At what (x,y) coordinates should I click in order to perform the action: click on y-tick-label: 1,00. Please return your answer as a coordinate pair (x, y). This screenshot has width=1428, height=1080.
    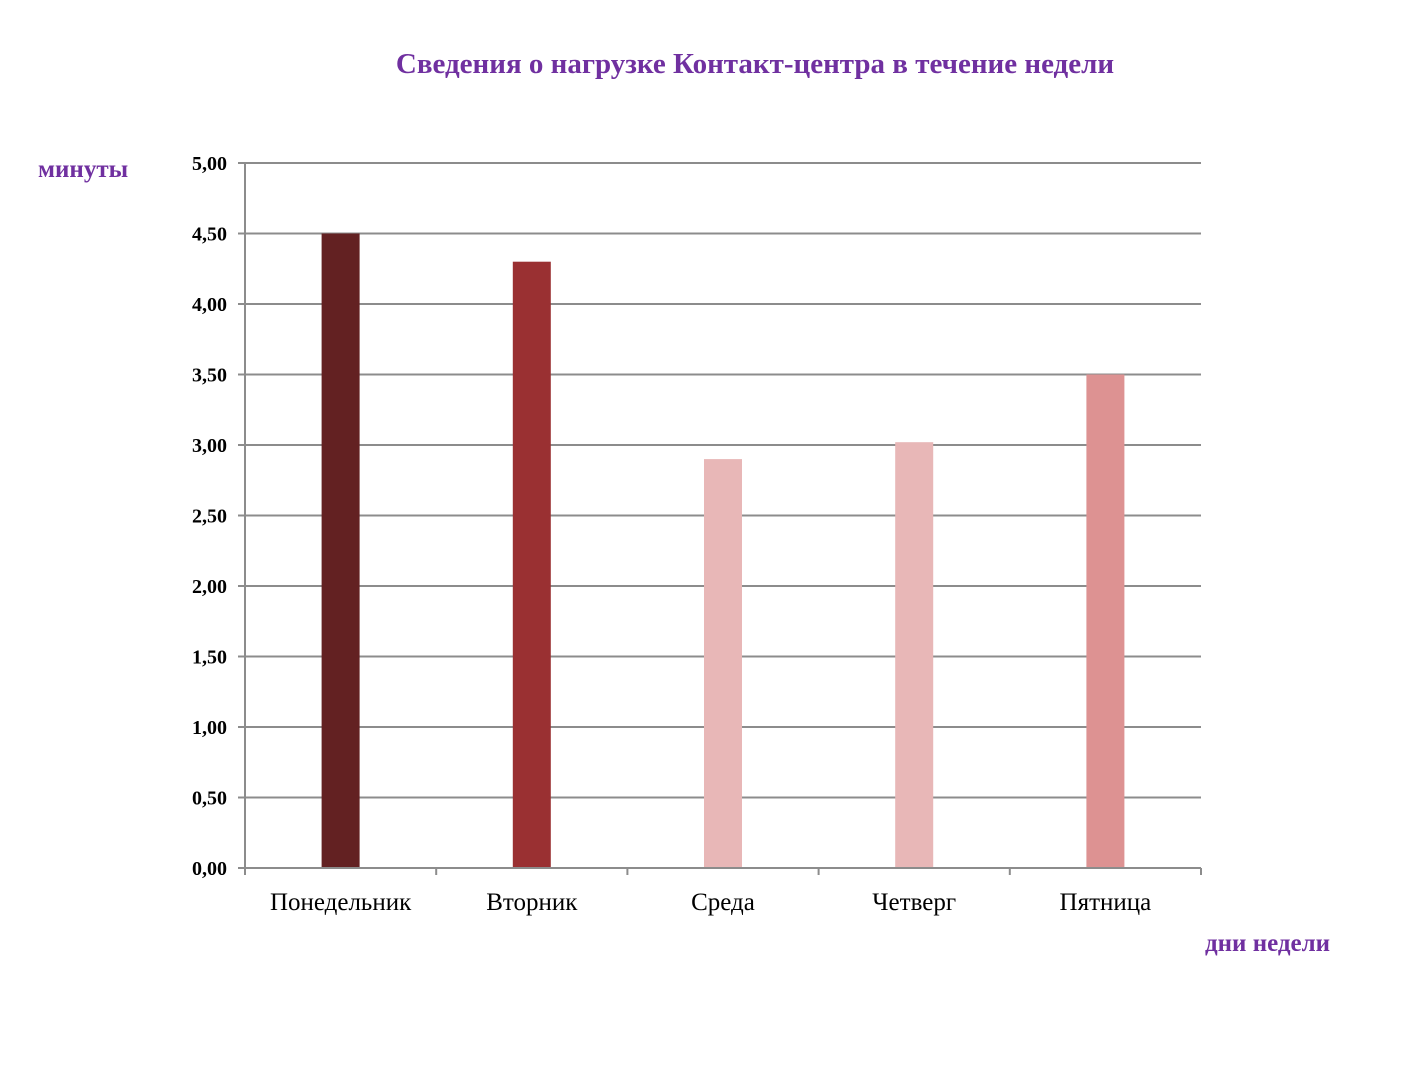
    Looking at the image, I should click on (209, 728).